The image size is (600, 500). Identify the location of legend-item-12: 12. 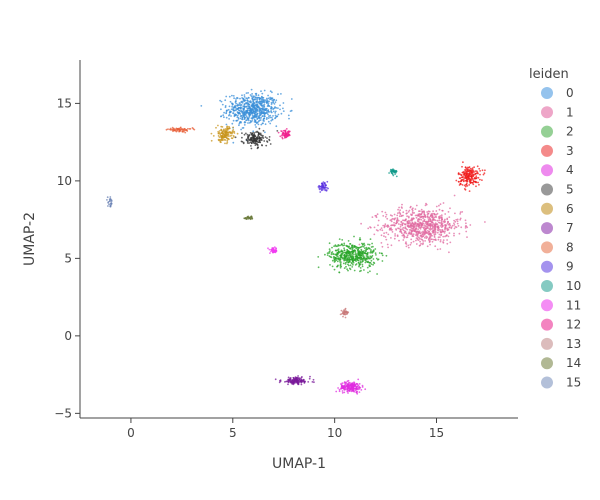
(561, 325).